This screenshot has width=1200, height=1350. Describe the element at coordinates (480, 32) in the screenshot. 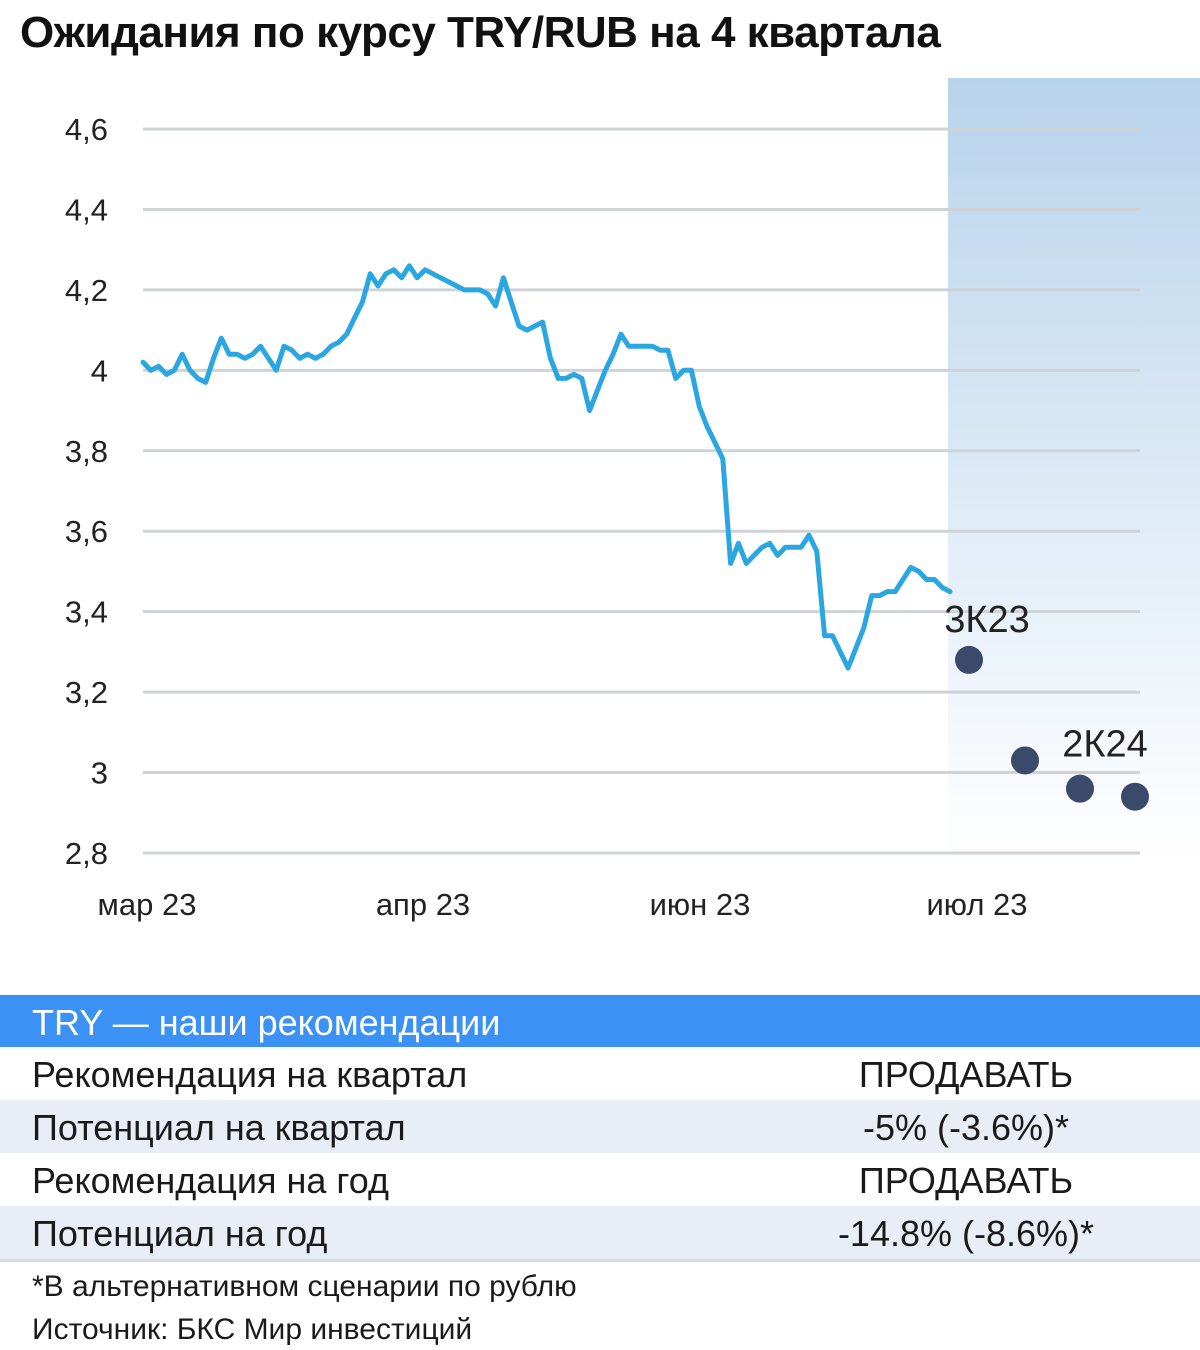

I see `chart-title: Ожидания по курсу TRY/RUB на 4 квартала` at that location.